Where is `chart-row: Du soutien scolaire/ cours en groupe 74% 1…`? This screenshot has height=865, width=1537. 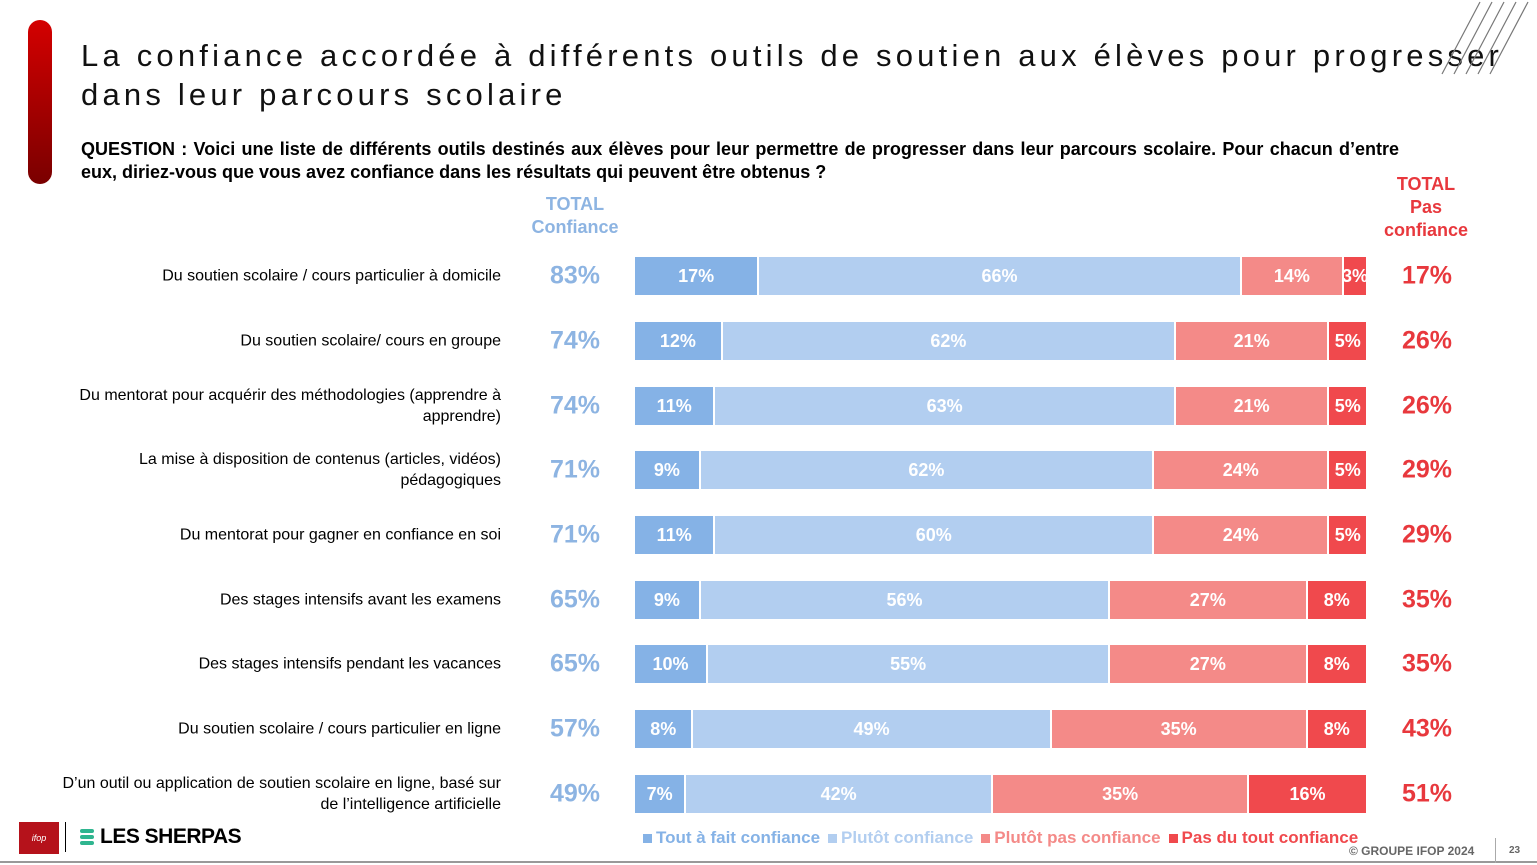
chart-row: Du soutien scolaire/ cours en groupe 74% 1… is located at coordinates (768, 341).